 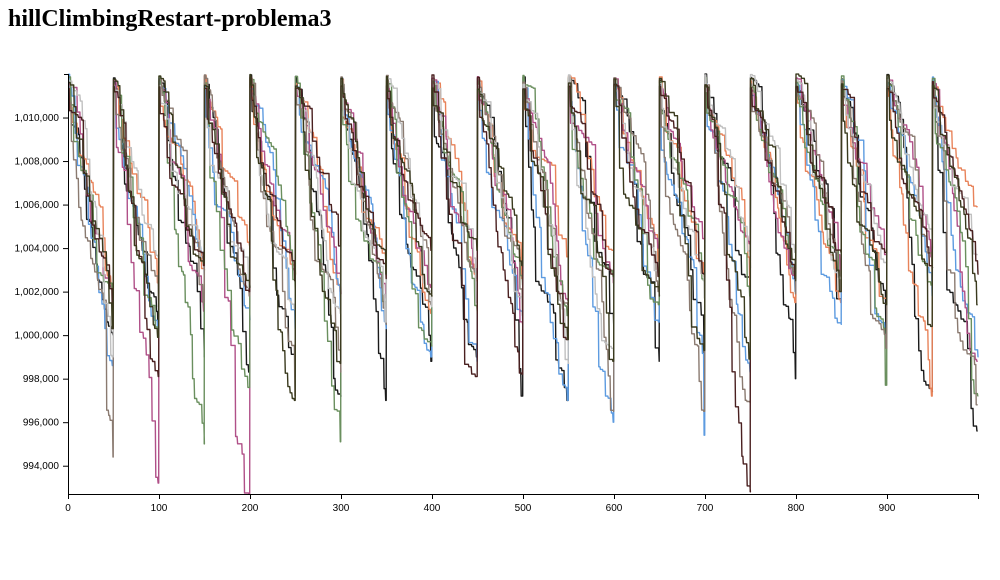 I want to click on y-tick-label-0: 994,000, so click(x=41, y=466).